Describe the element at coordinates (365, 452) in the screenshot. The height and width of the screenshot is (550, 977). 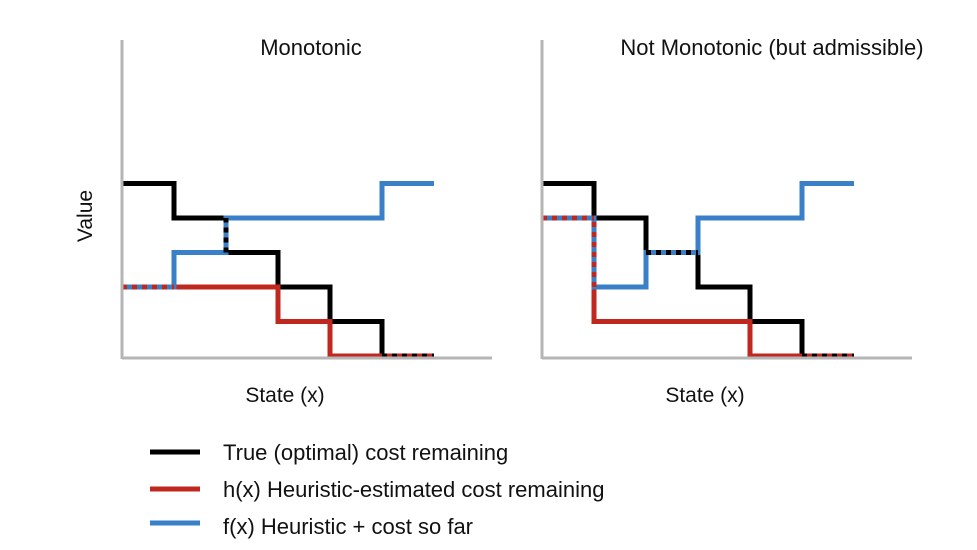
I see `legend-label-true: True (optimal) cost remaining` at that location.